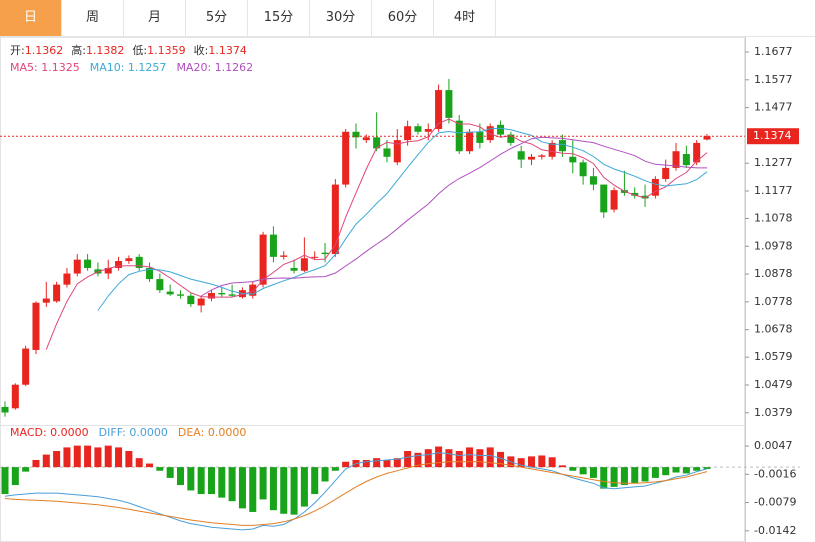 The height and width of the screenshot is (542, 815). Describe the element at coordinates (49, 432) in the screenshot. I see `macd-label: MACD: 0.0000` at that location.